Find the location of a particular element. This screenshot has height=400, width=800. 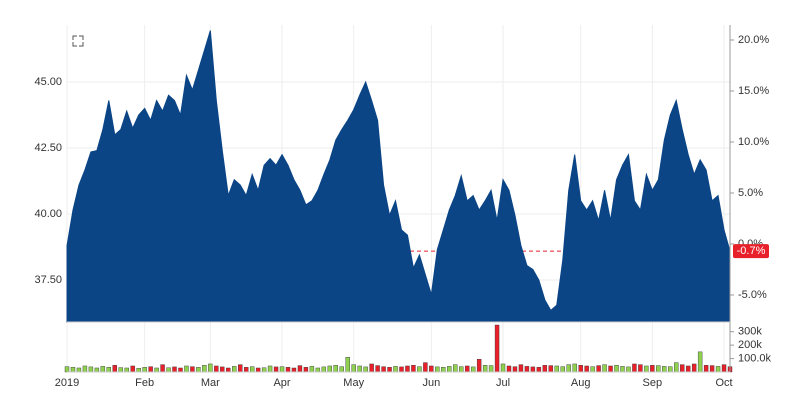

x-tick-label: Jul is located at coordinates (503, 383).